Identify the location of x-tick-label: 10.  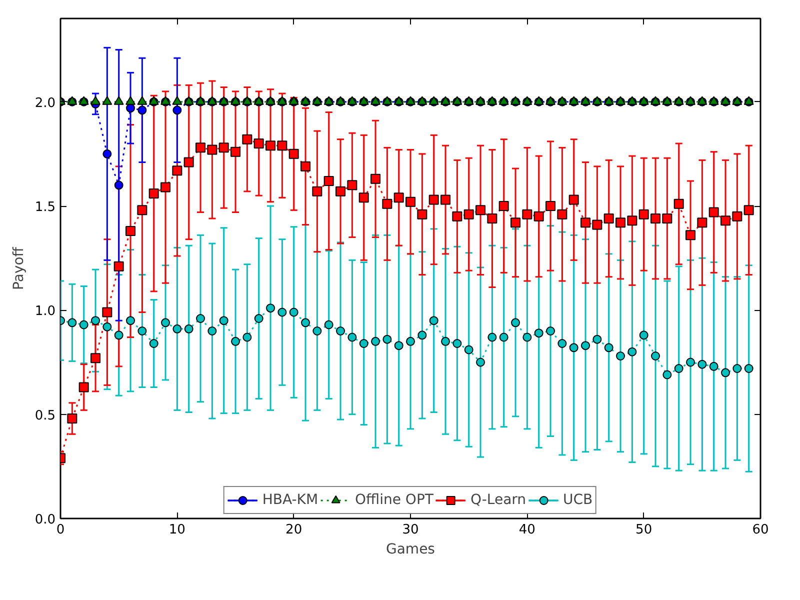
(177, 530).